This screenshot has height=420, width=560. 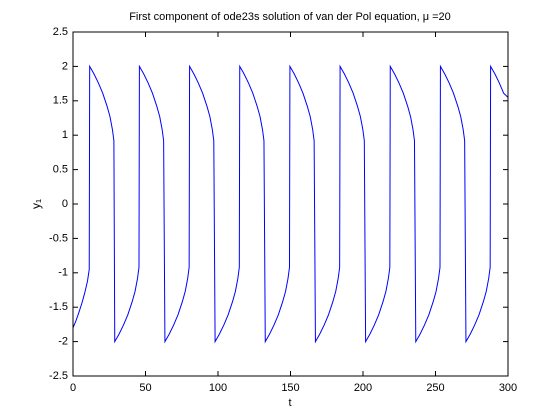 I want to click on y-tick-label: 0.5, so click(x=60, y=170).